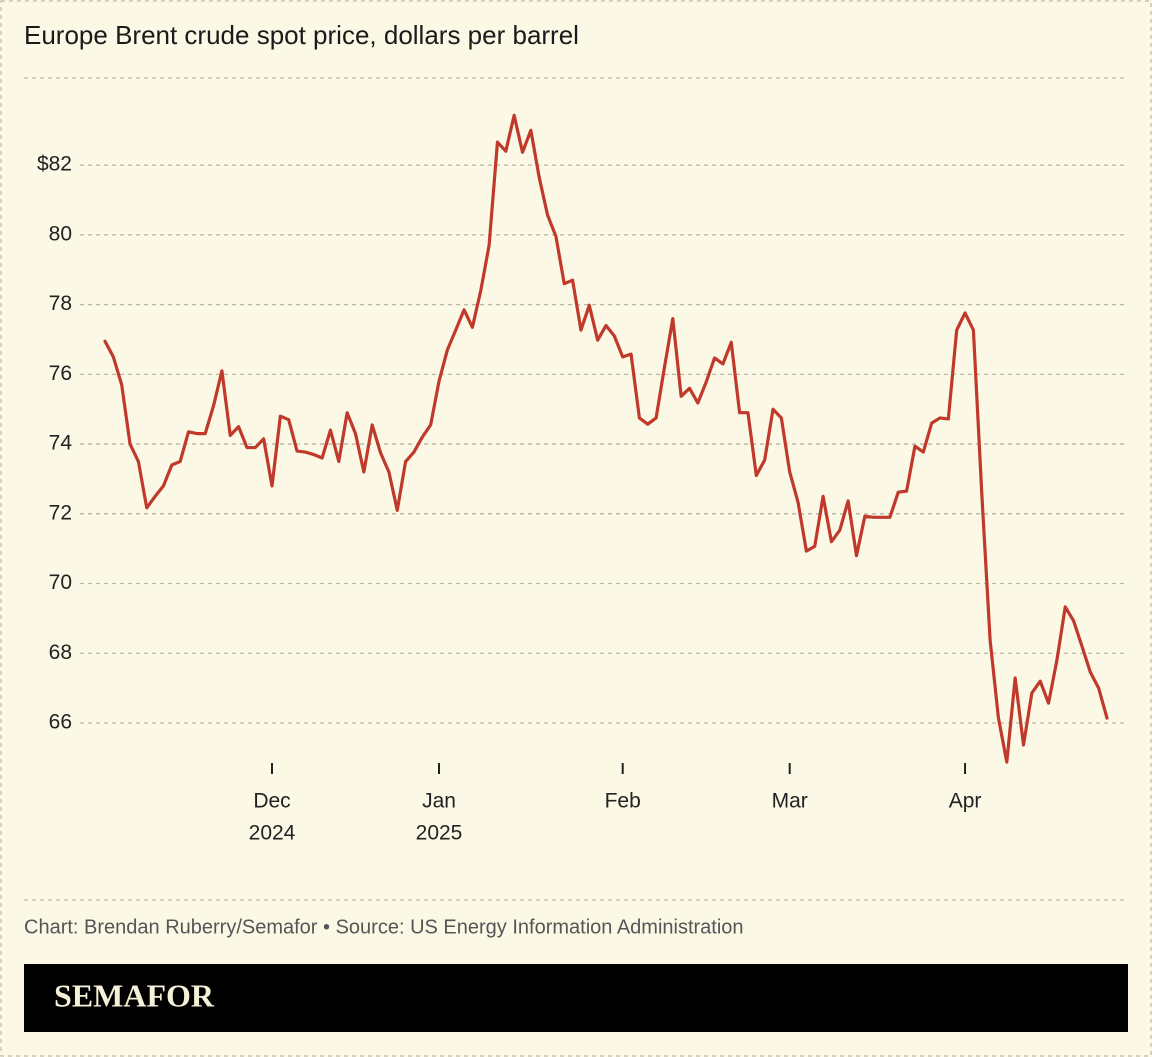 The image size is (1152, 1057). Describe the element at coordinates (60, 233) in the screenshot. I see `y-tick-label: 80` at that location.